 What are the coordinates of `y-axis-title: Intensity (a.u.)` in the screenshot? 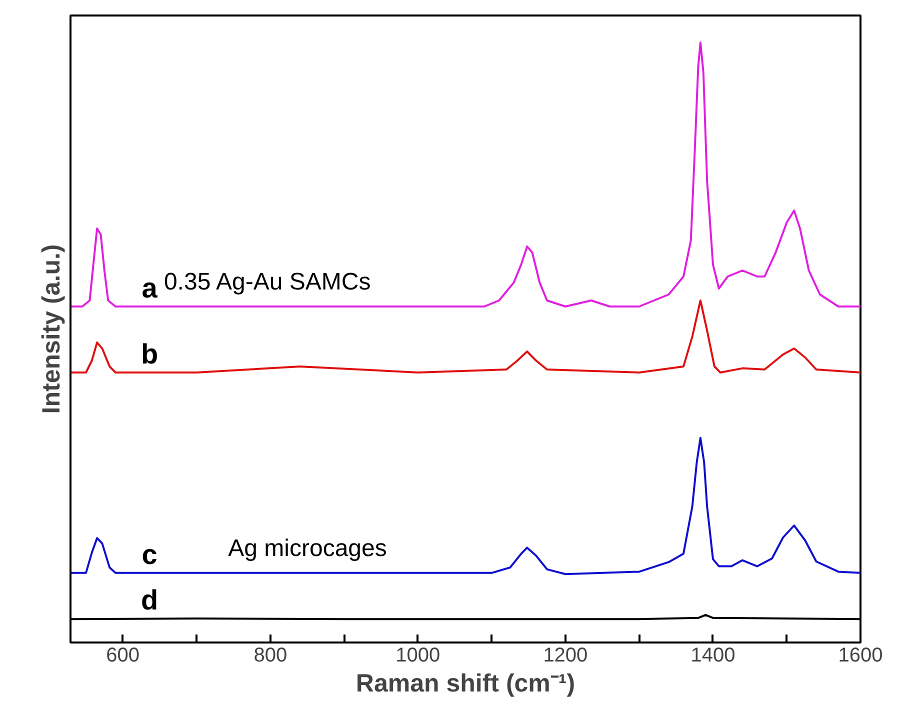 It's located at (52, 329).